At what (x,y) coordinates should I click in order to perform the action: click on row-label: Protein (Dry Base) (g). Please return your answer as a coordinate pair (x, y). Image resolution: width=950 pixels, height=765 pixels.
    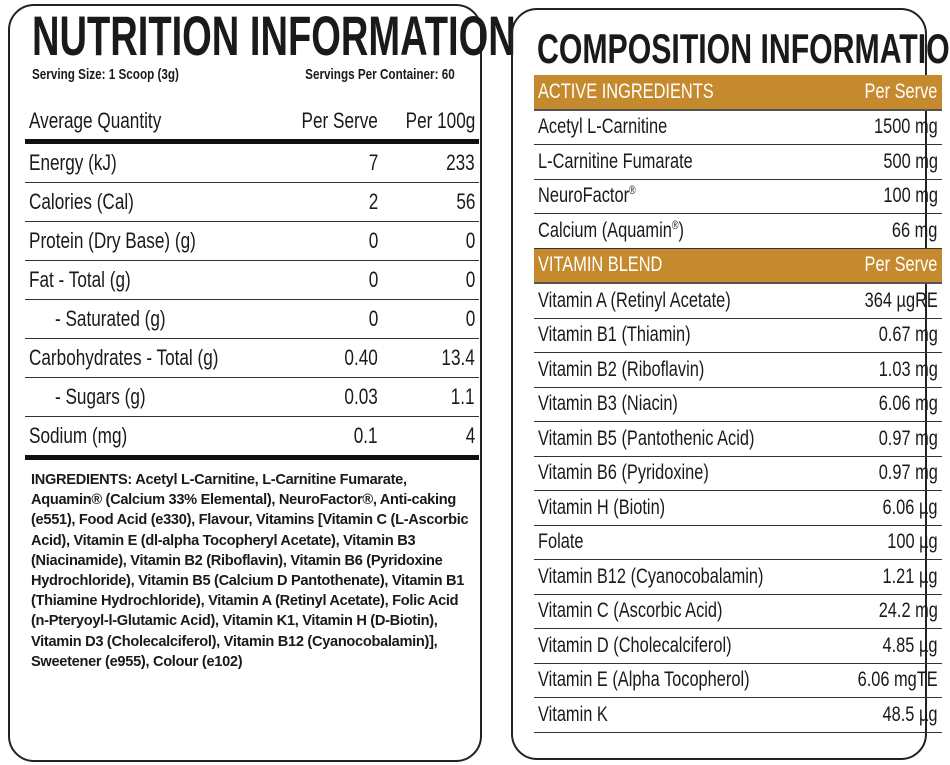
    Looking at the image, I should click on (112, 240).